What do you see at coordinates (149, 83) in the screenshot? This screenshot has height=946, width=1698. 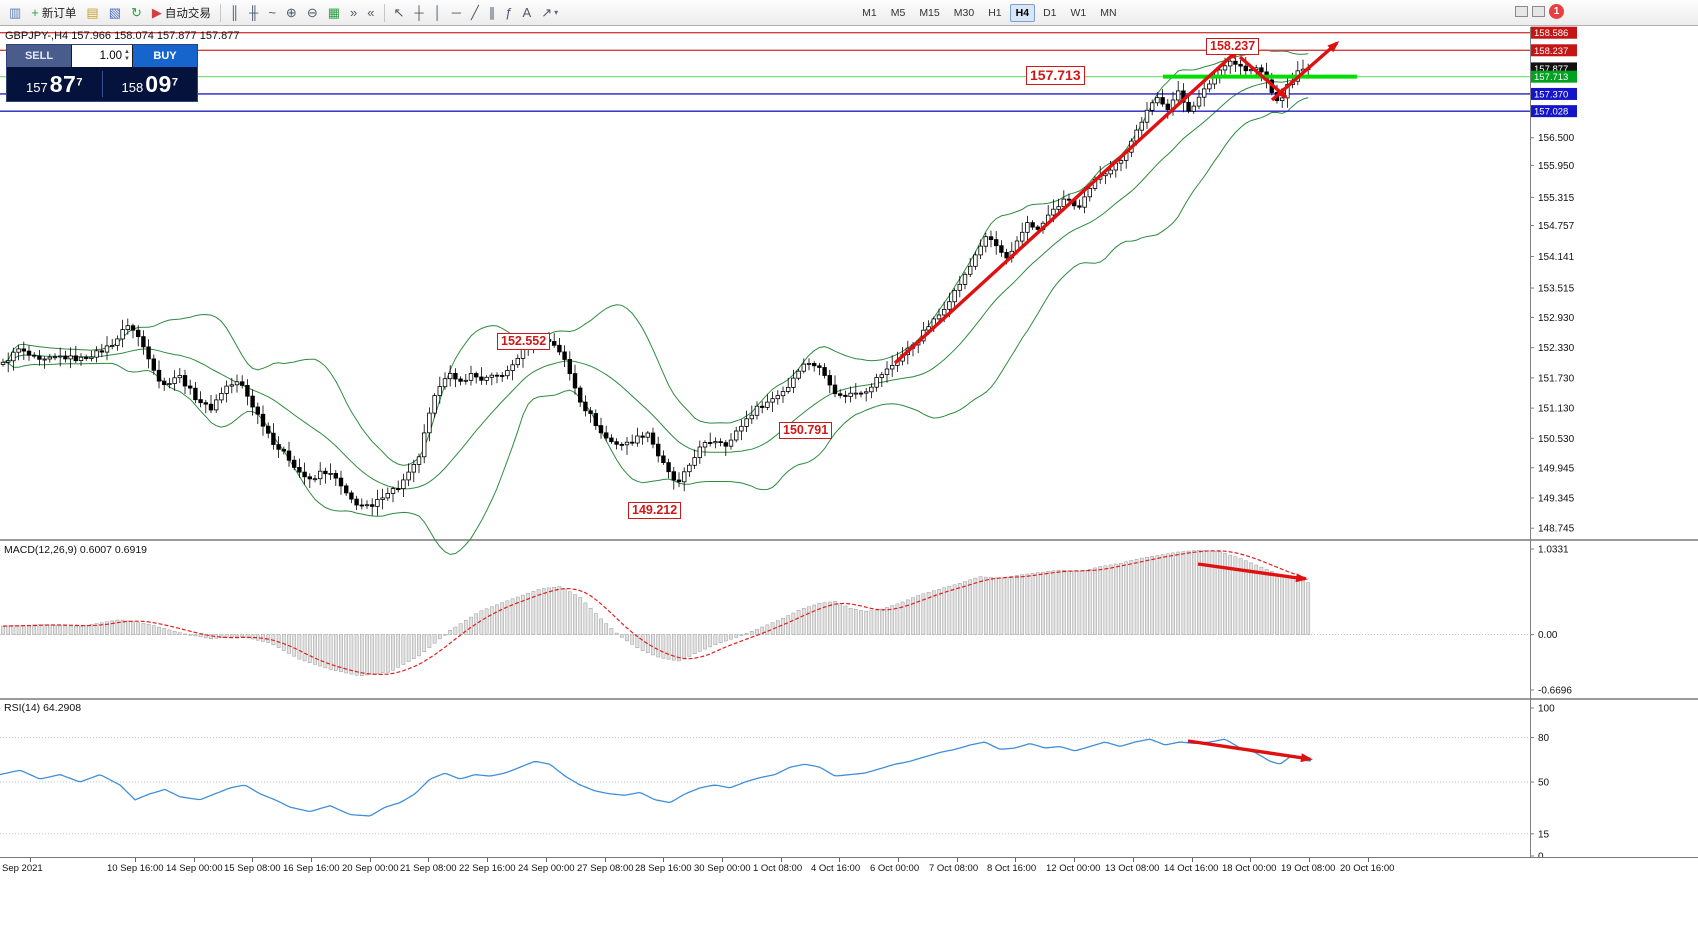 I see `buy-price: 158097` at bounding box center [149, 83].